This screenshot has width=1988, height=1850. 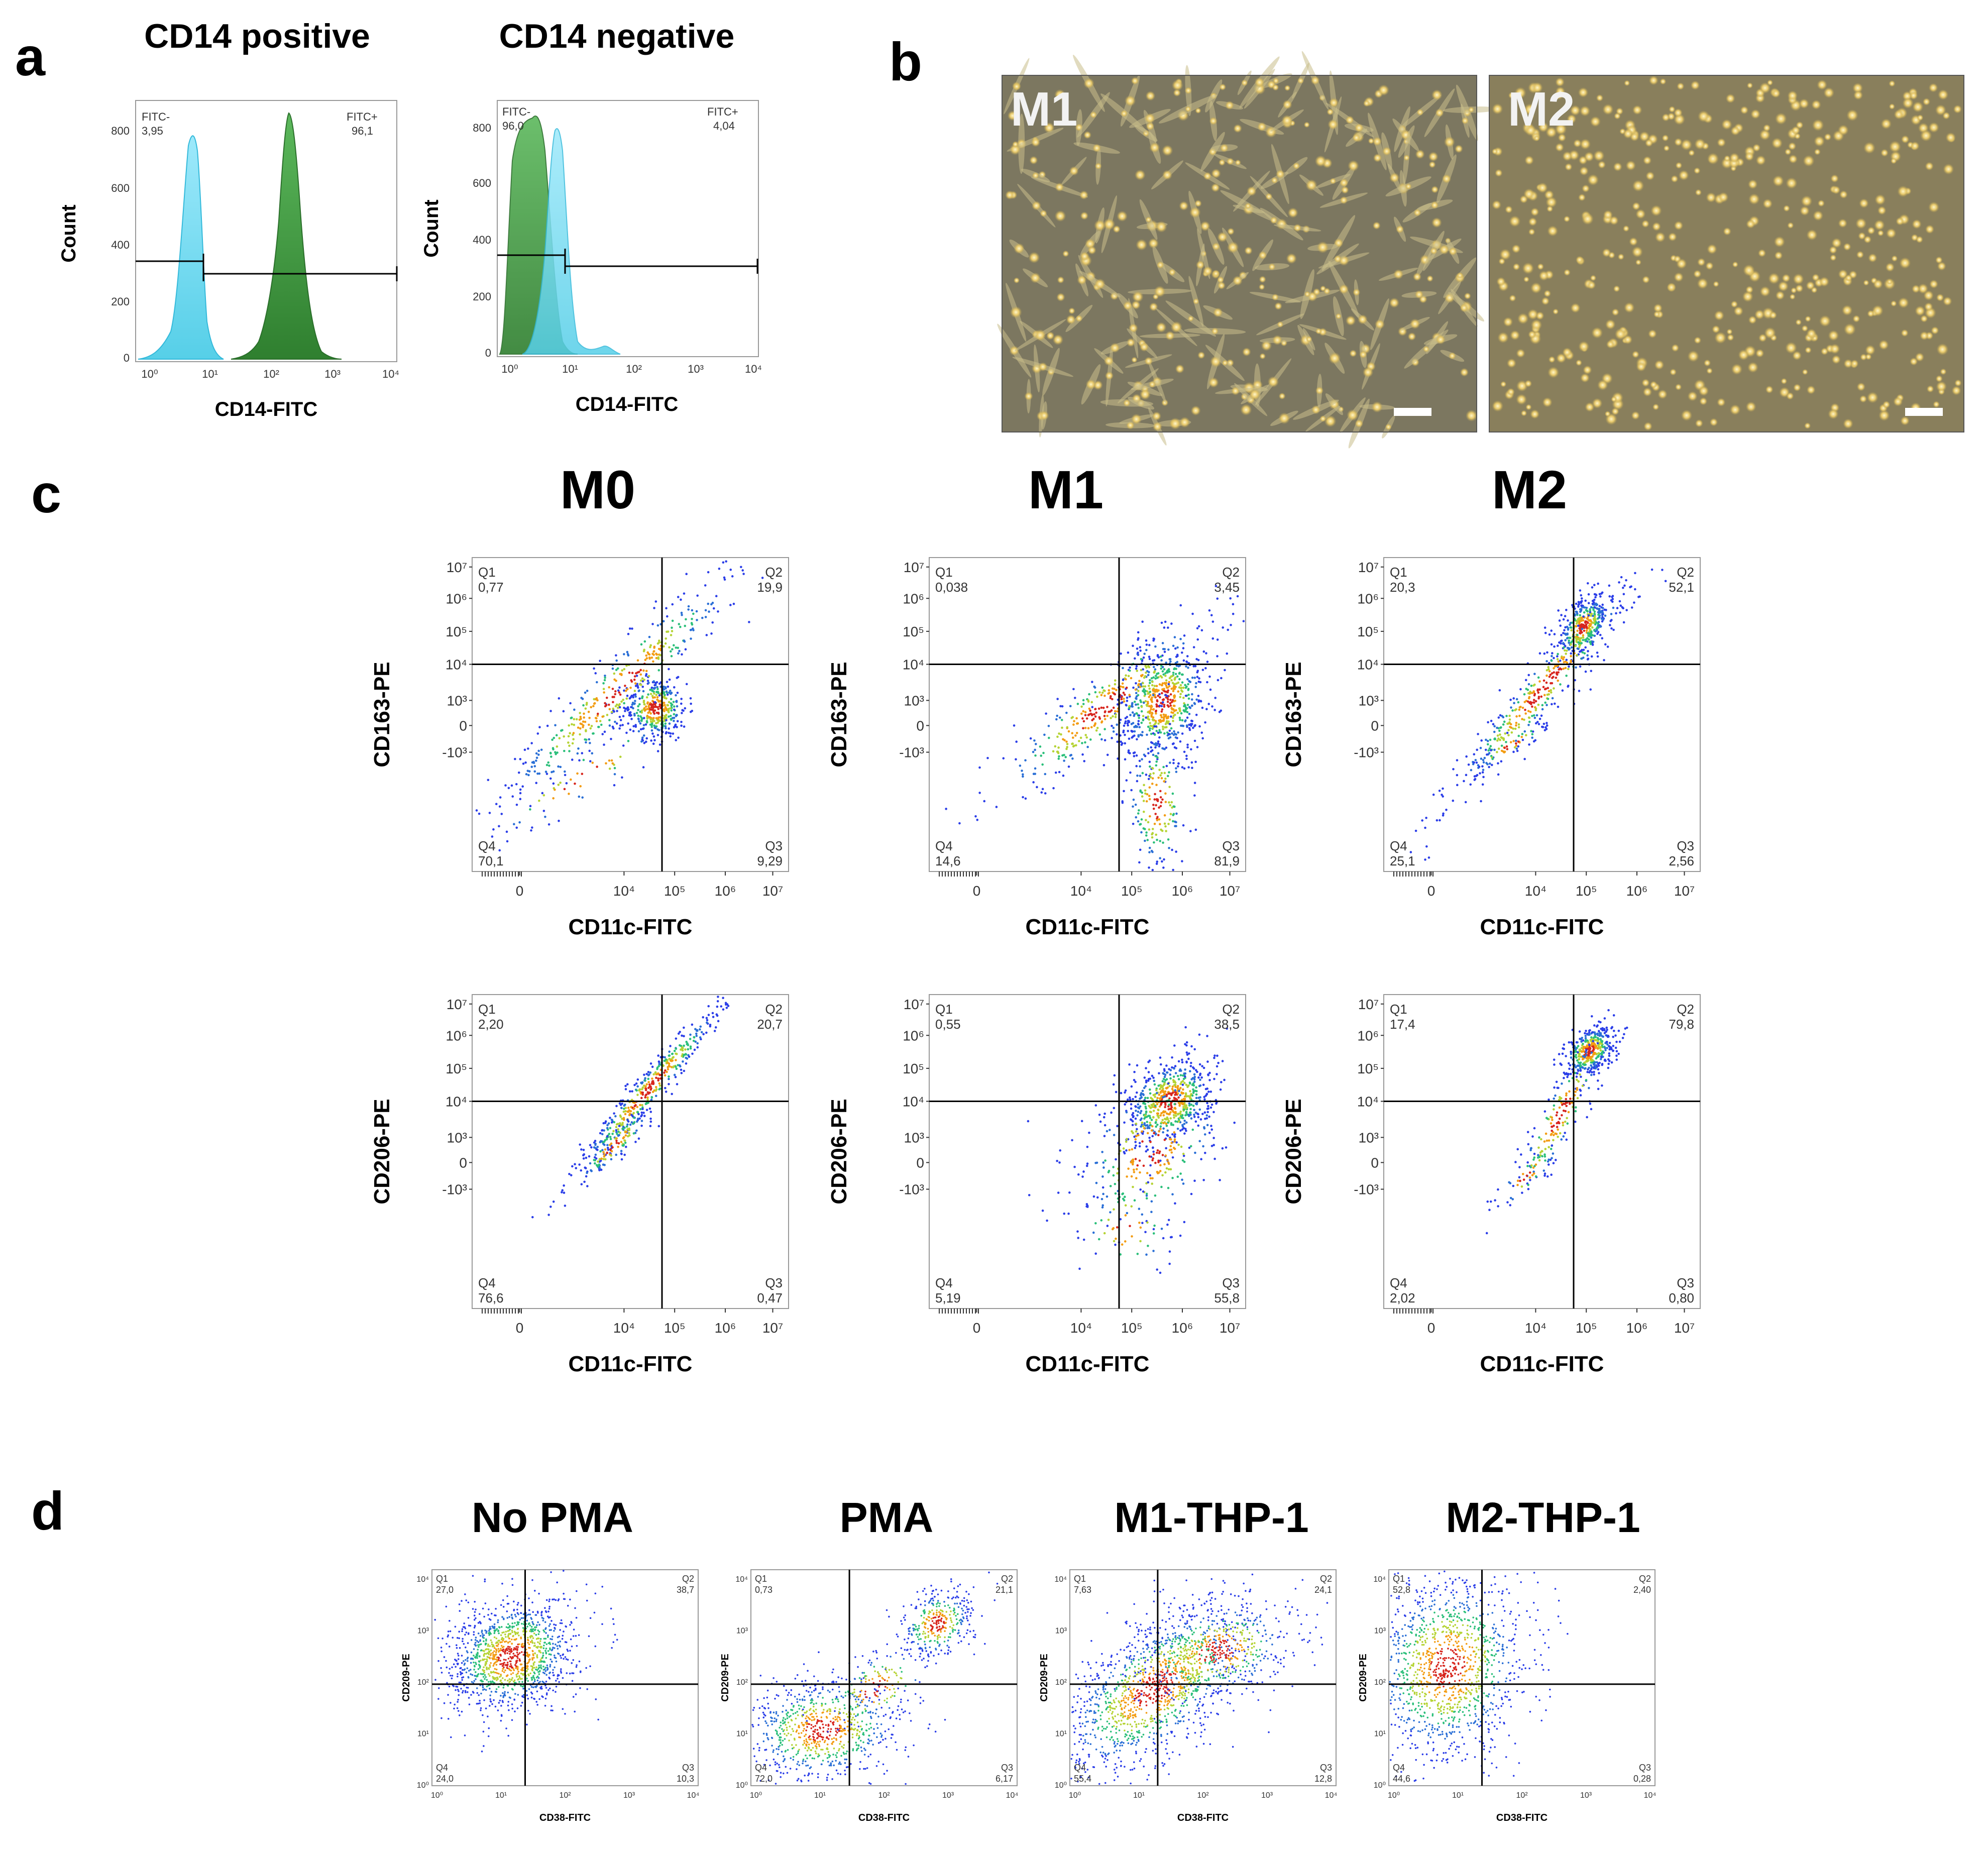 I want to click on hist-pos-left-value: 3,95, so click(x=152, y=131).